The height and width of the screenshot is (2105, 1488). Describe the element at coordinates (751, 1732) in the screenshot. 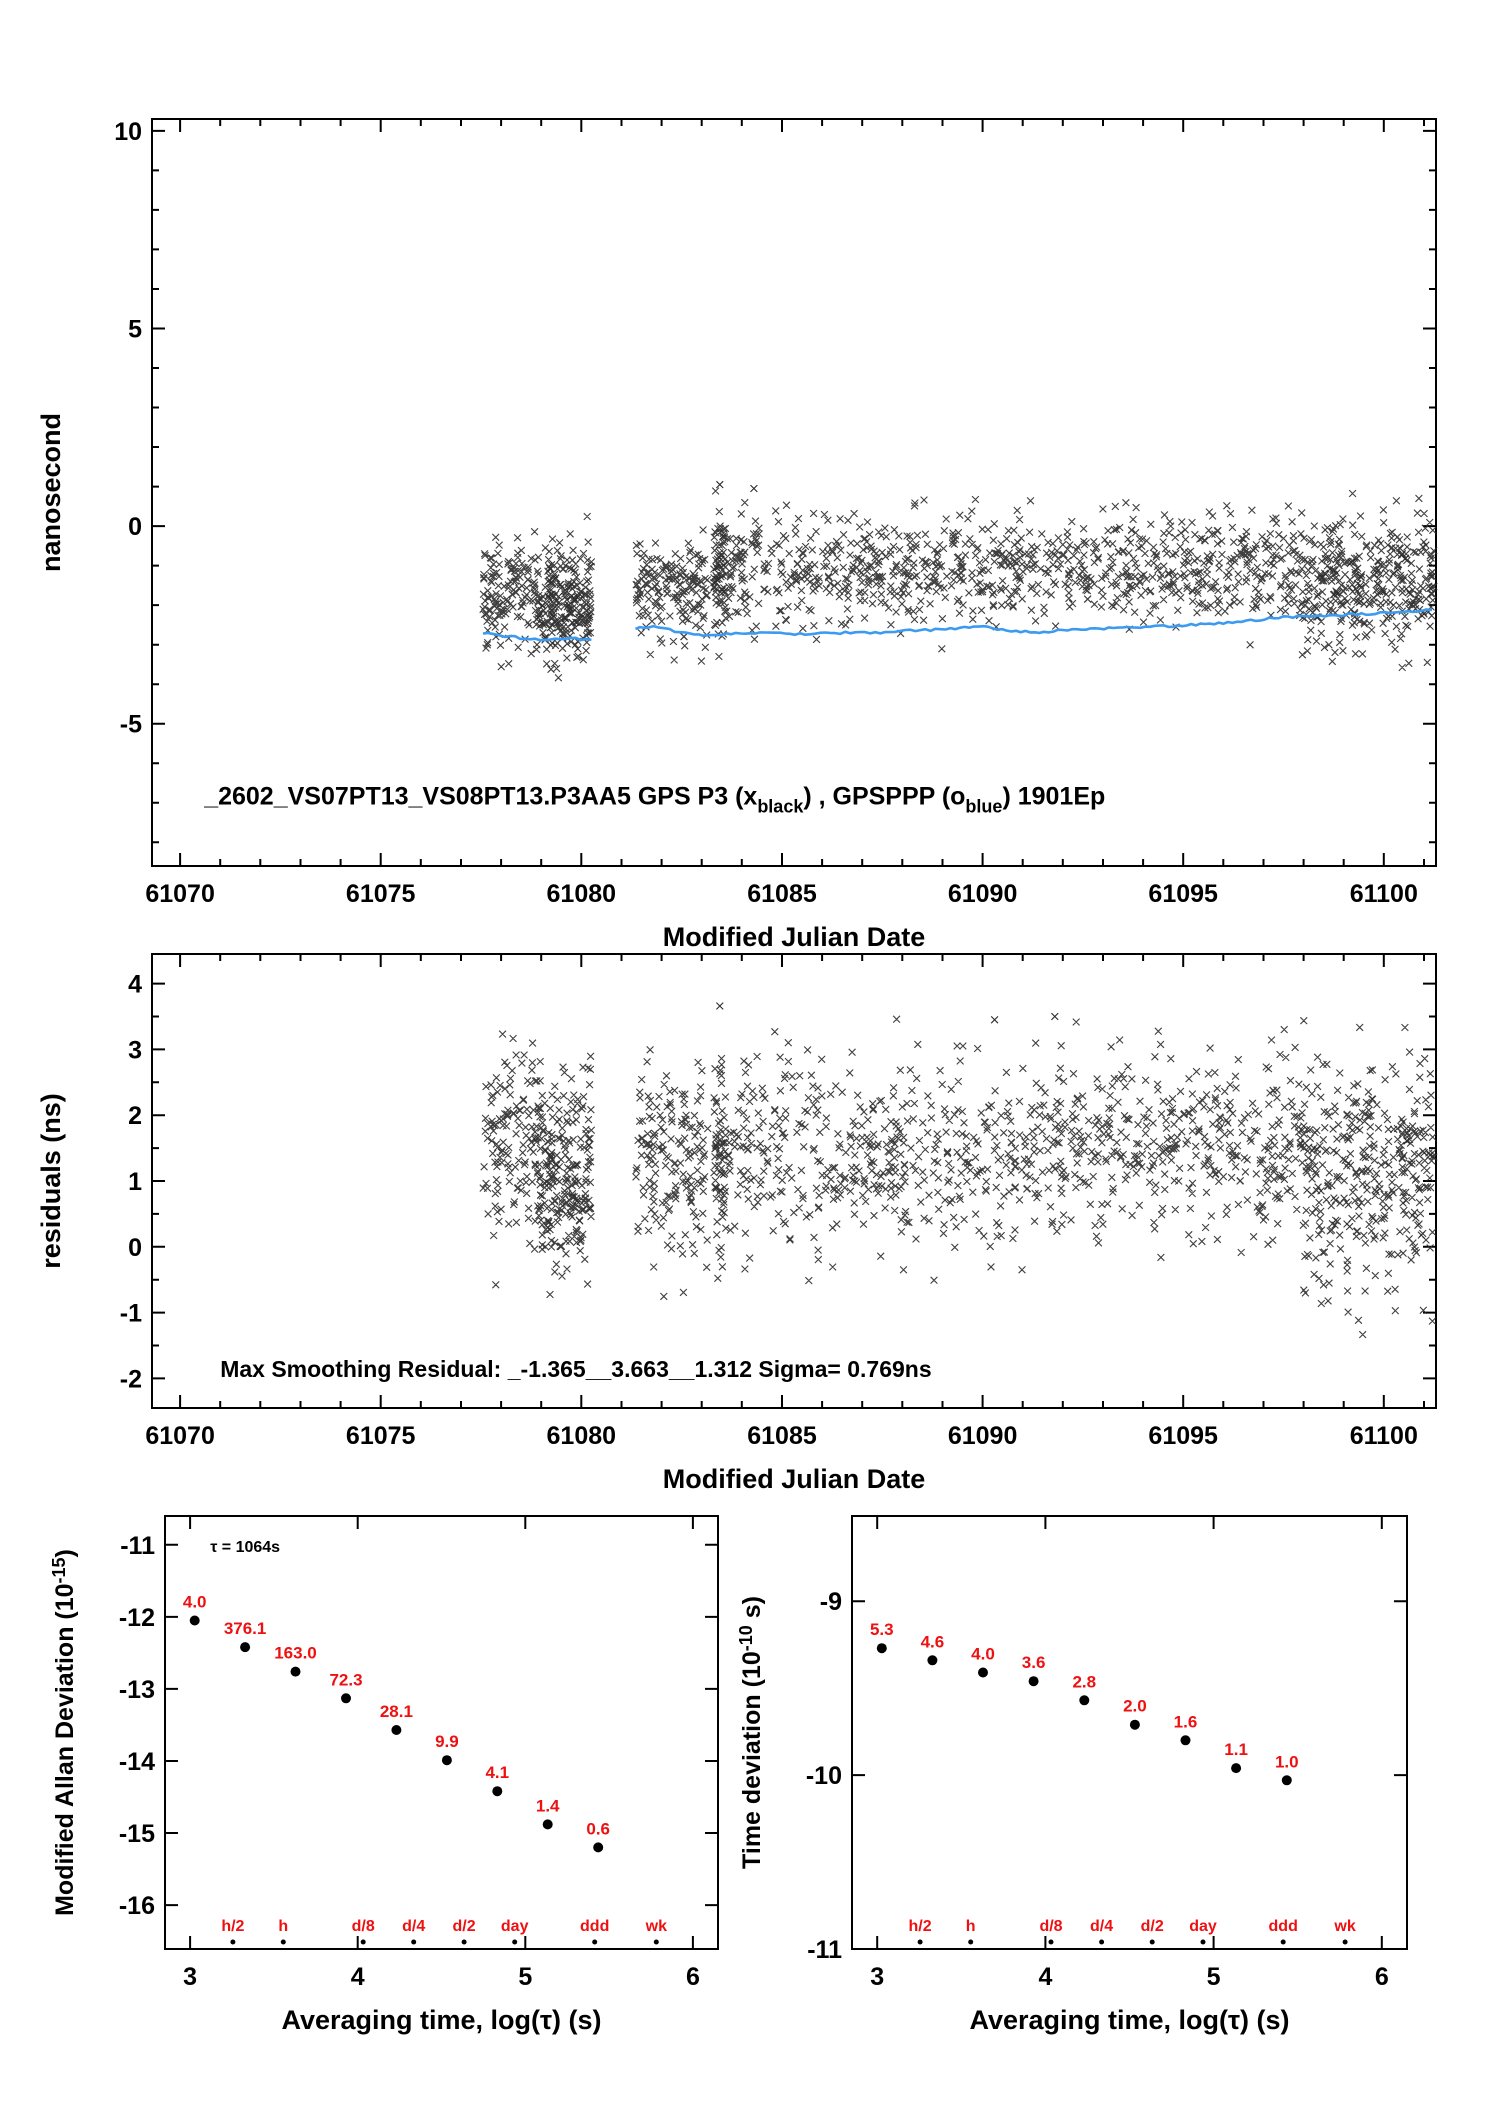

I see `y-axis-label: Time deviation (10-10 s)` at that location.